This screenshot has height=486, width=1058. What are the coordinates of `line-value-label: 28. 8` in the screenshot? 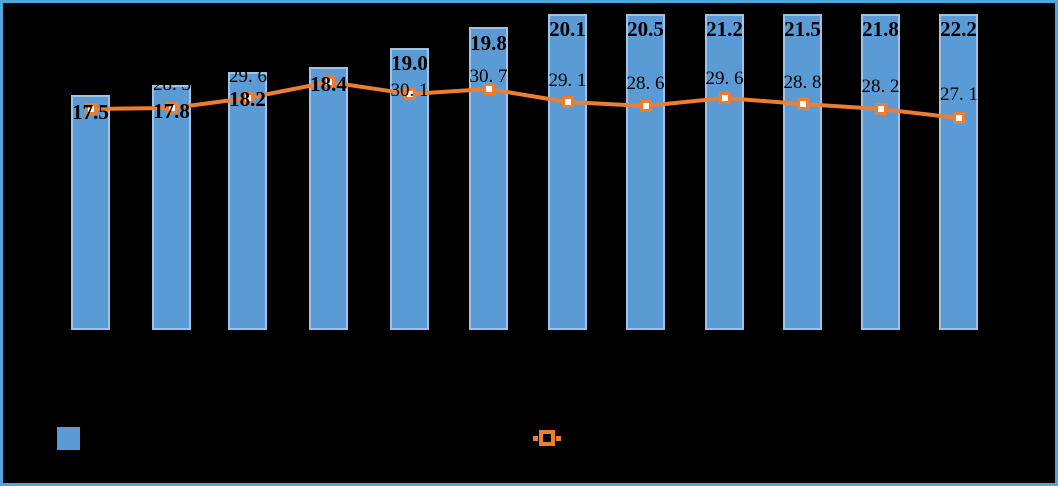 It's located at (802, 82).